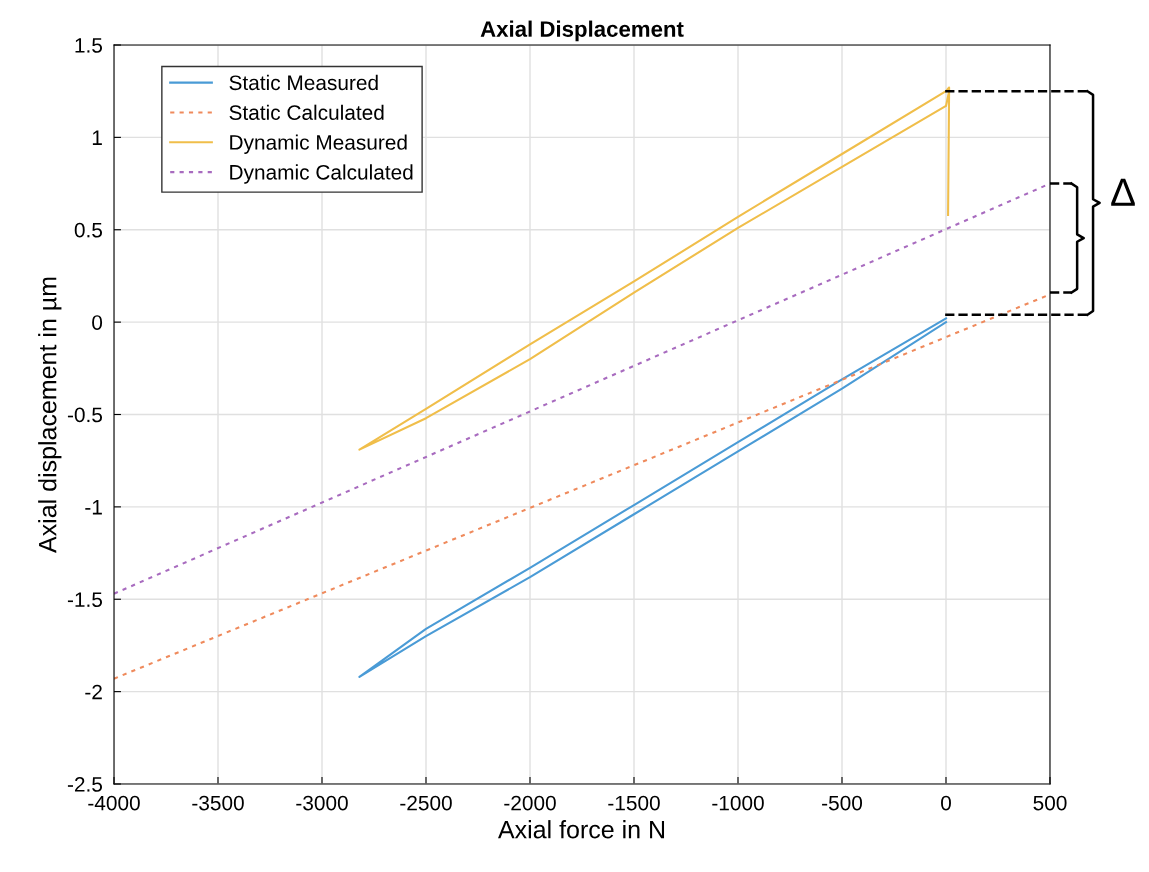  I want to click on legend-label: Dynamic Calculated, so click(321, 174).